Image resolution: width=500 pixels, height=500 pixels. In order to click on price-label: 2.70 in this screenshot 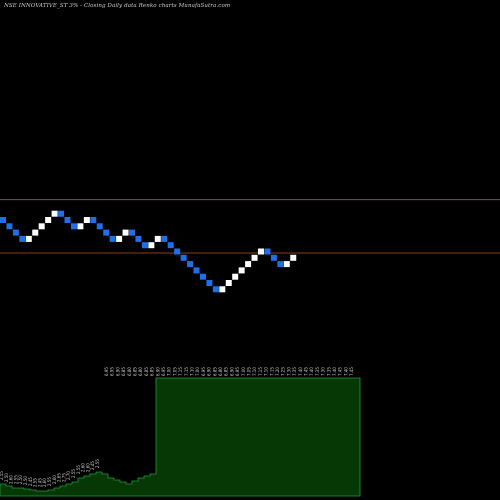, I will do `click(68, 475)`.